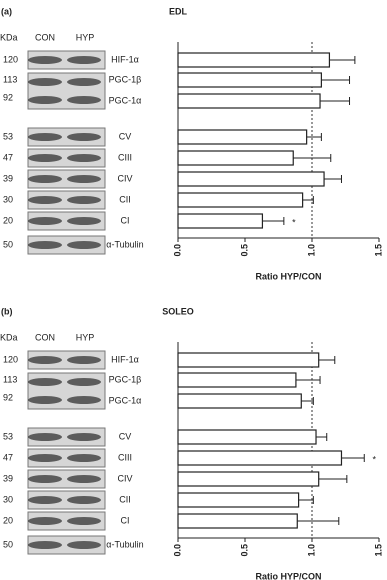 Image resolution: width=387 pixels, height=580 pixels. Describe the element at coordinates (6, 11) in the screenshot. I see `panel-label: (a)` at that location.